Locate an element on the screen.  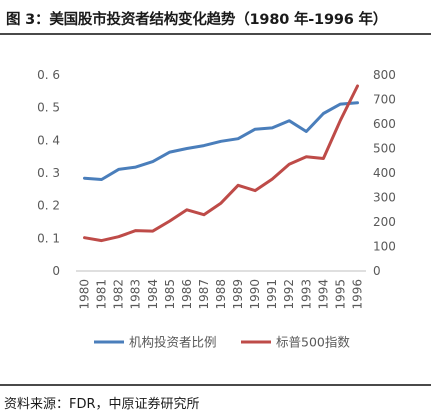
y-right-tick-label: 500 is located at coordinates (384, 149).